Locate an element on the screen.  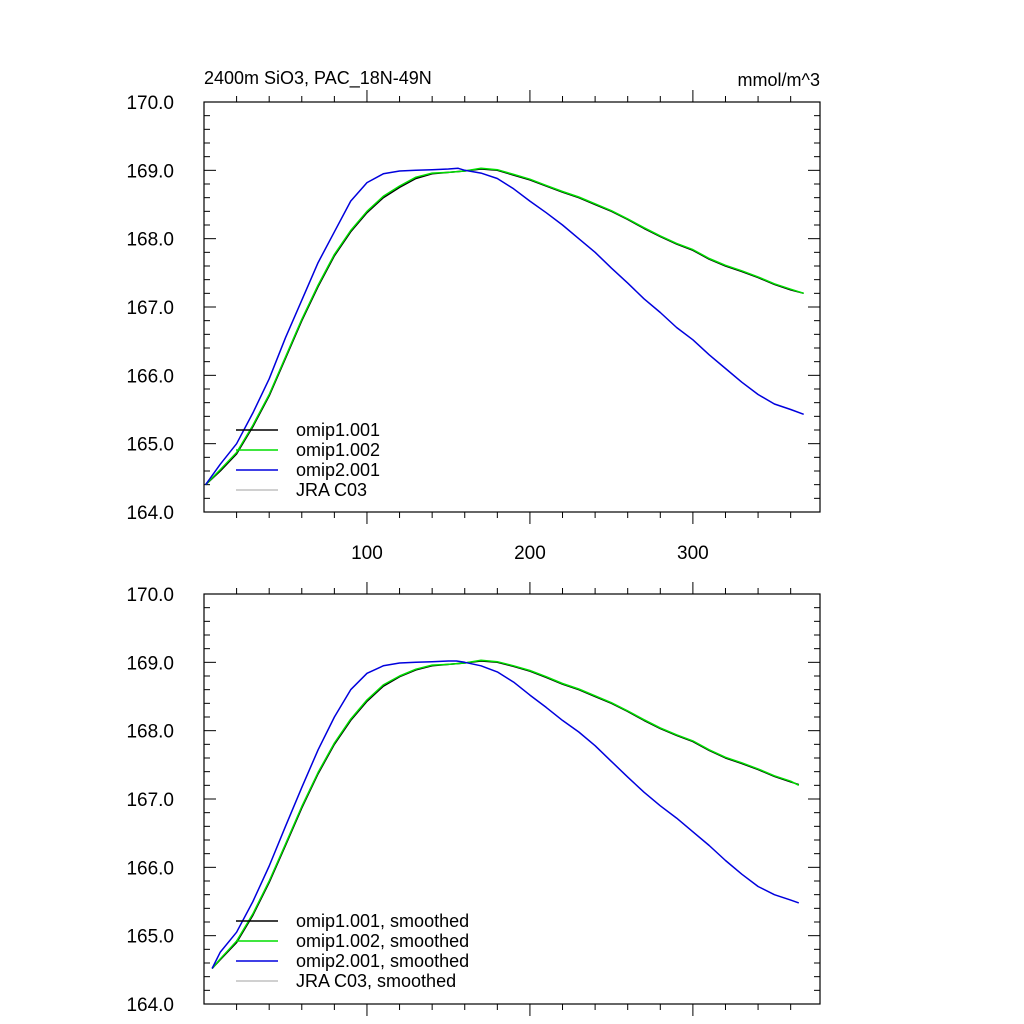
legend-label: omip2.001 is located at coordinates (338, 470).